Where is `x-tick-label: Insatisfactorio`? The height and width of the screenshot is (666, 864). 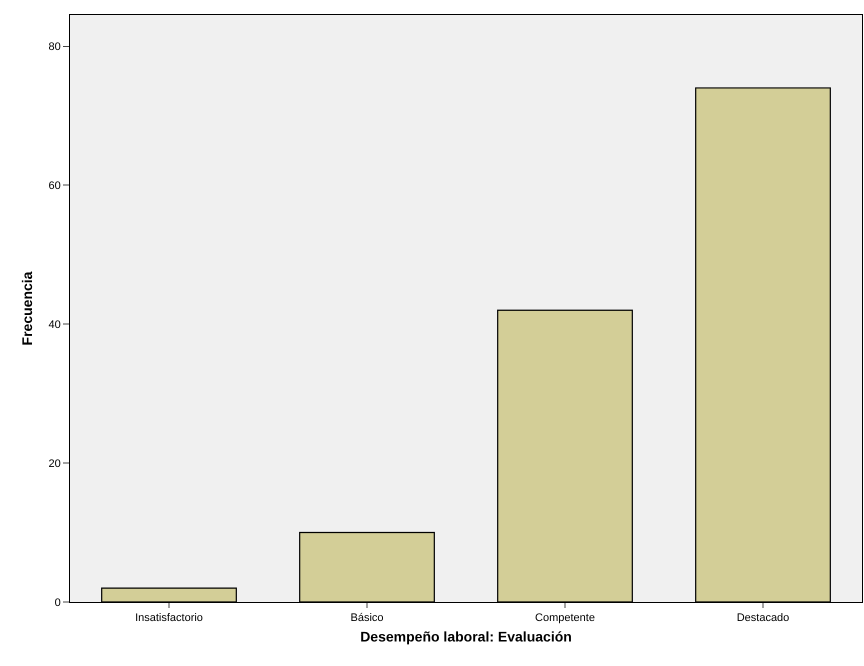
x-tick-label: Insatisfactorio is located at coordinates (169, 618).